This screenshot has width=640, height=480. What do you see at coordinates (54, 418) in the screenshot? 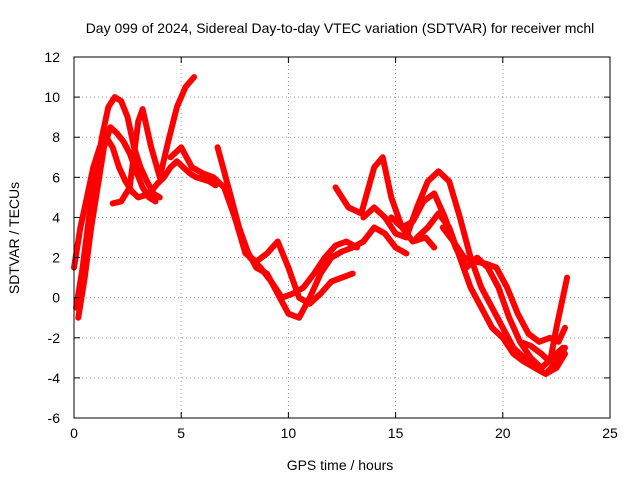
I see `y-tick-label: -6` at bounding box center [54, 418].